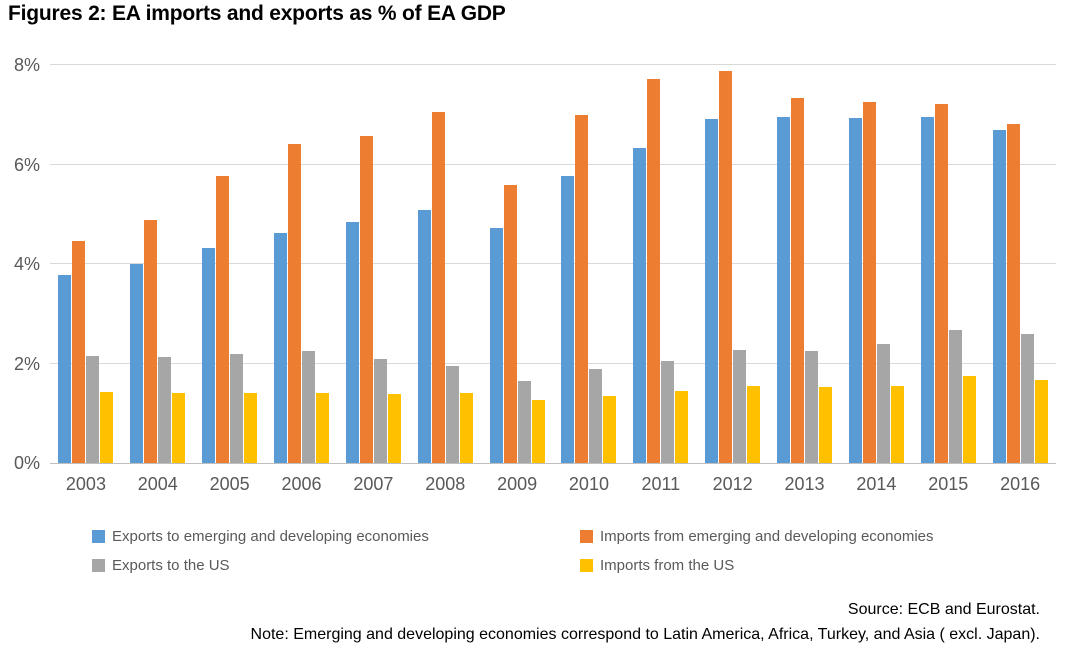 The height and width of the screenshot is (660, 1066). What do you see at coordinates (157, 484) in the screenshot?
I see `x-axis-tick-label: 2004` at bounding box center [157, 484].